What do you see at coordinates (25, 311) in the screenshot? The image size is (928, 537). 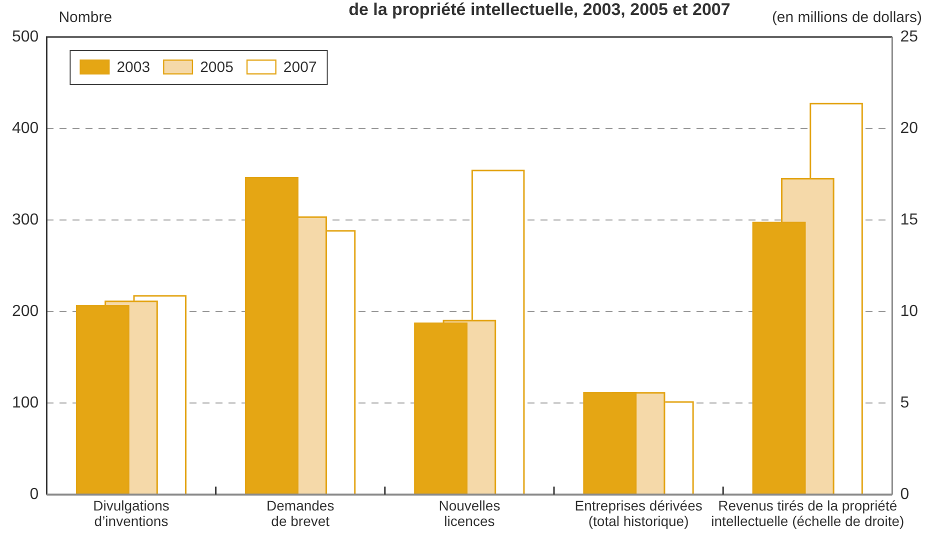 I see `y-tick-label: 200` at bounding box center [25, 311].